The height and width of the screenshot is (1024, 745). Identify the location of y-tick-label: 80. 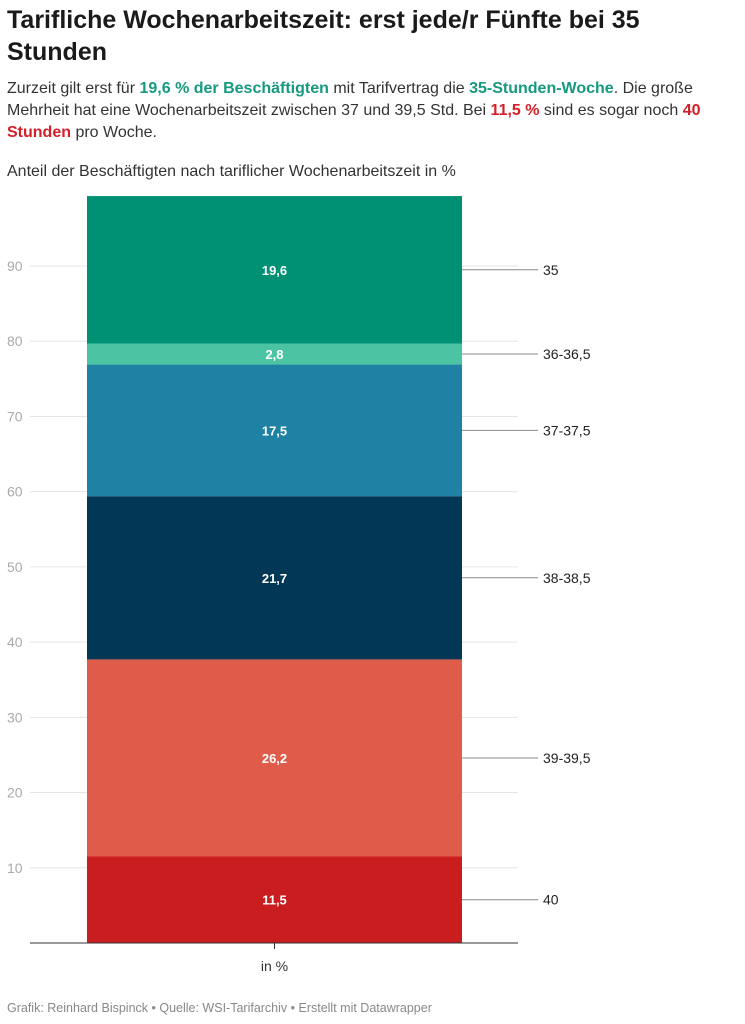
(15, 341).